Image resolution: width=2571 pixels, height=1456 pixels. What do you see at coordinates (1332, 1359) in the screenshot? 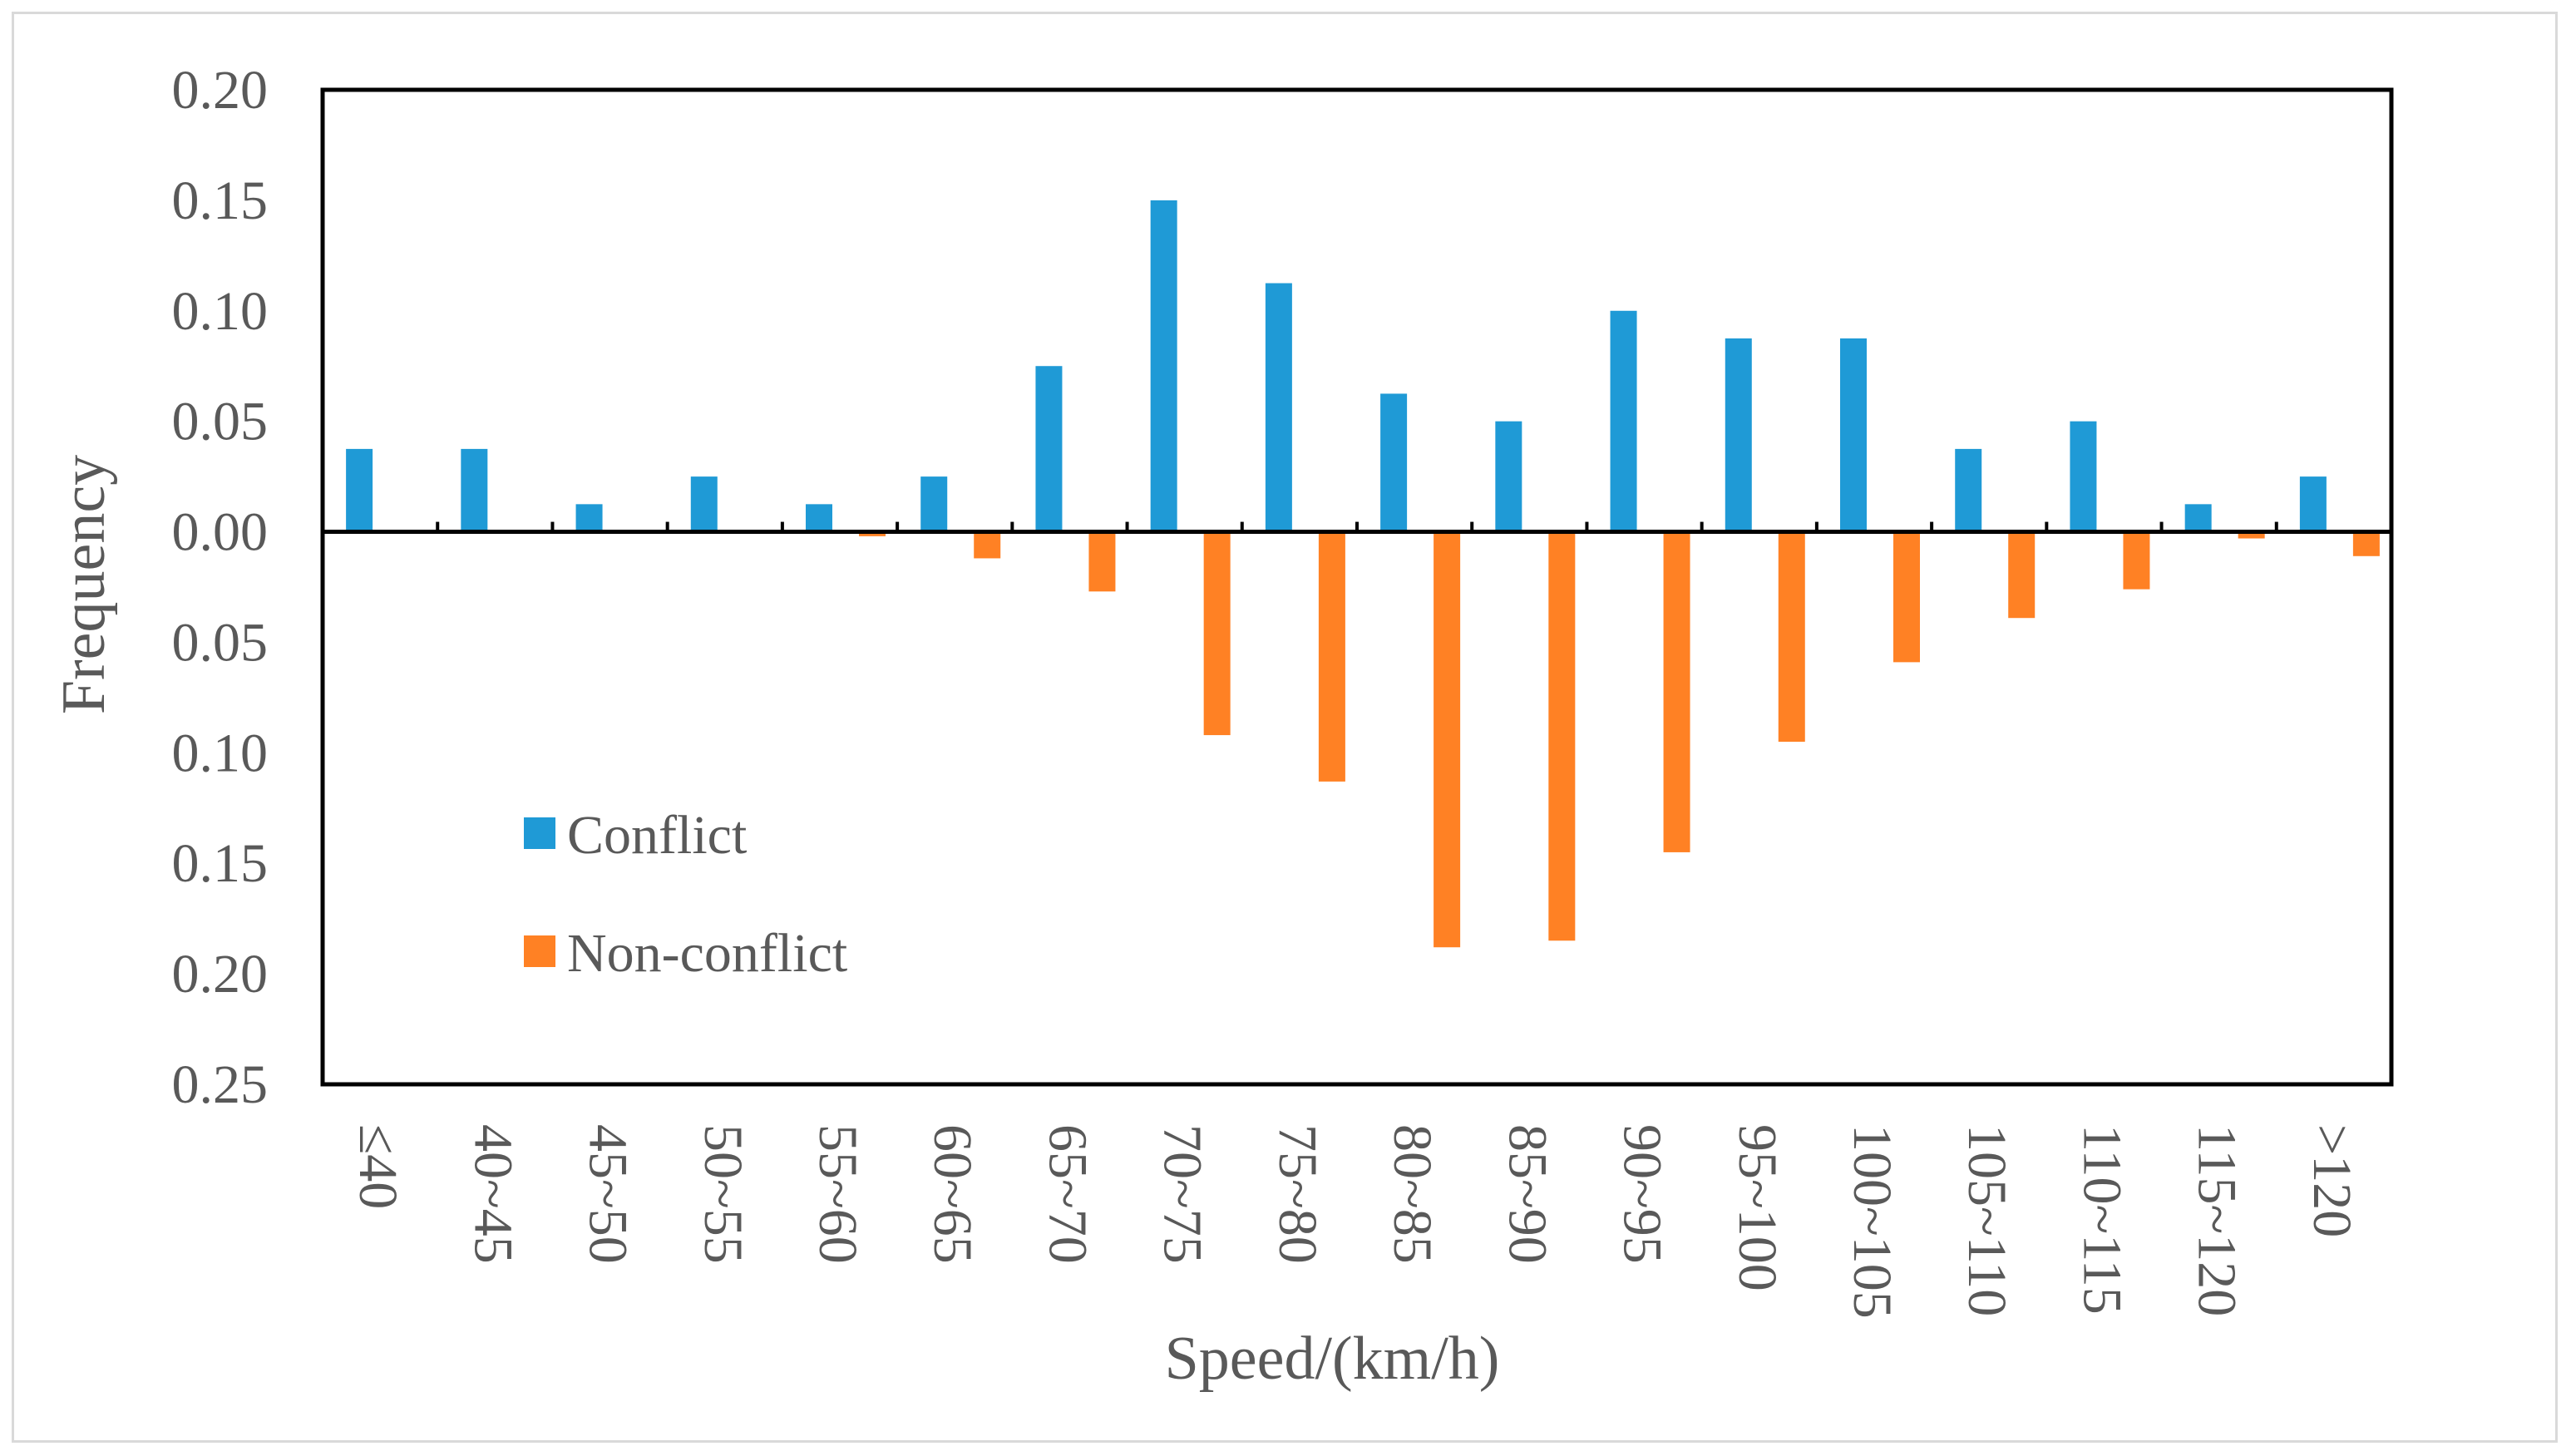
I see `x-axis-title: Speed/(km/h)` at bounding box center [1332, 1359].